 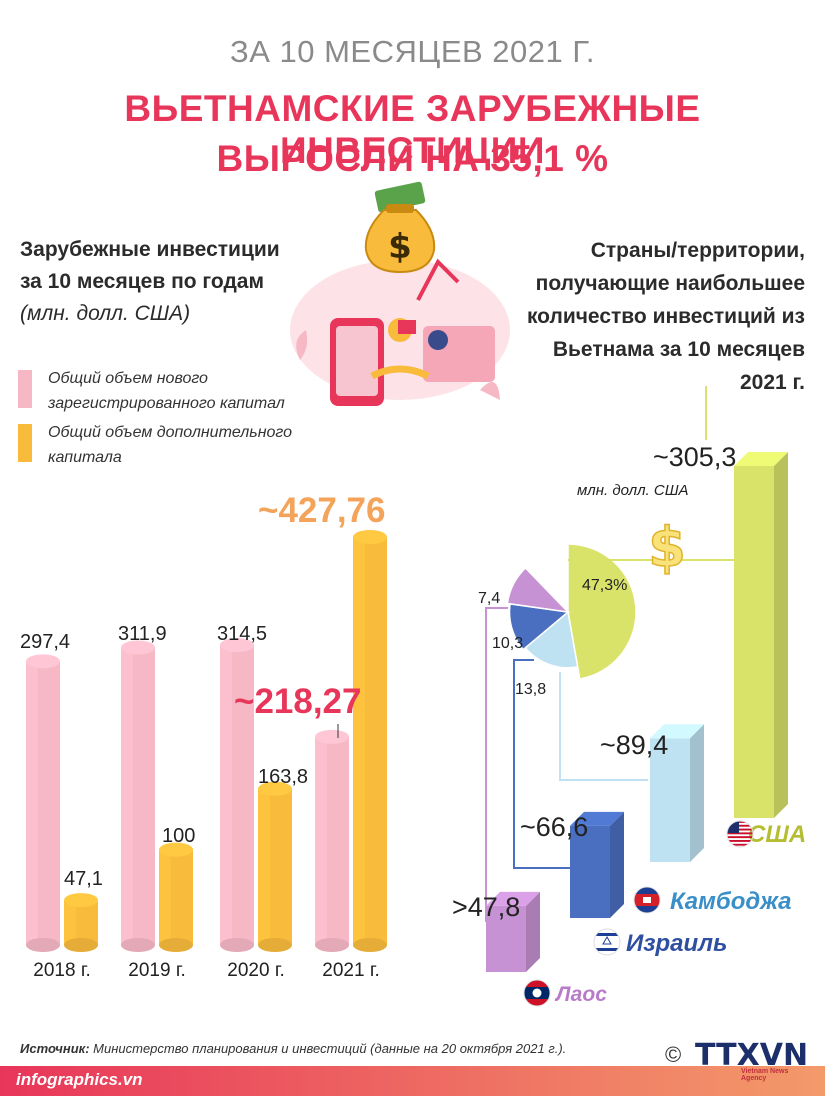 What do you see at coordinates (740, 834) in the screenshot?
I see `usa-flag-icon` at bounding box center [740, 834].